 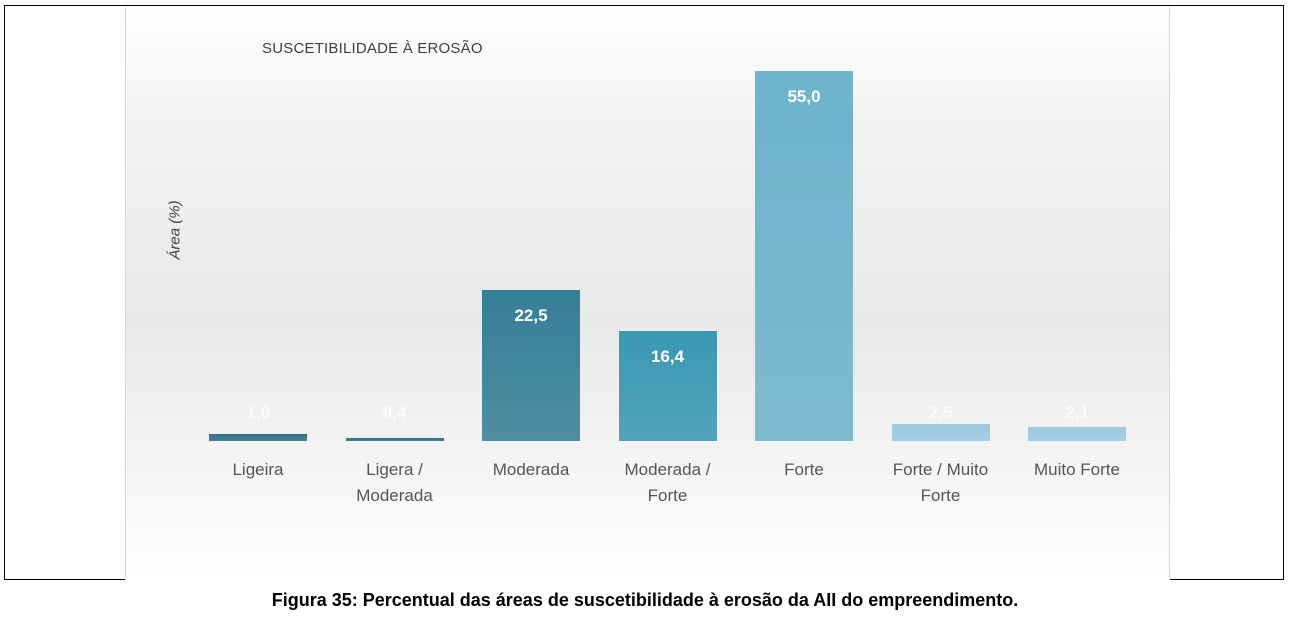 I want to click on value-label: 0,4, so click(x=394, y=412).